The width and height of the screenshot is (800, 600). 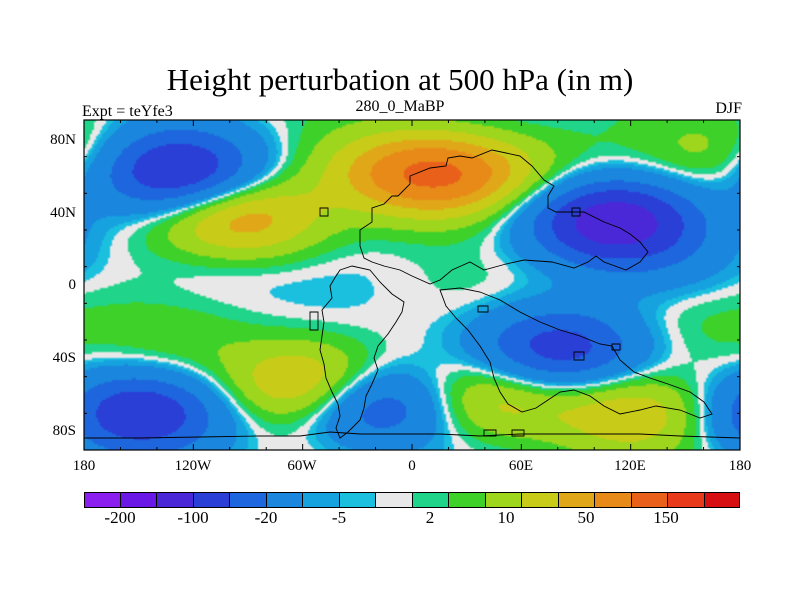 I want to click on colorbar-label: -100, so click(x=193, y=517).